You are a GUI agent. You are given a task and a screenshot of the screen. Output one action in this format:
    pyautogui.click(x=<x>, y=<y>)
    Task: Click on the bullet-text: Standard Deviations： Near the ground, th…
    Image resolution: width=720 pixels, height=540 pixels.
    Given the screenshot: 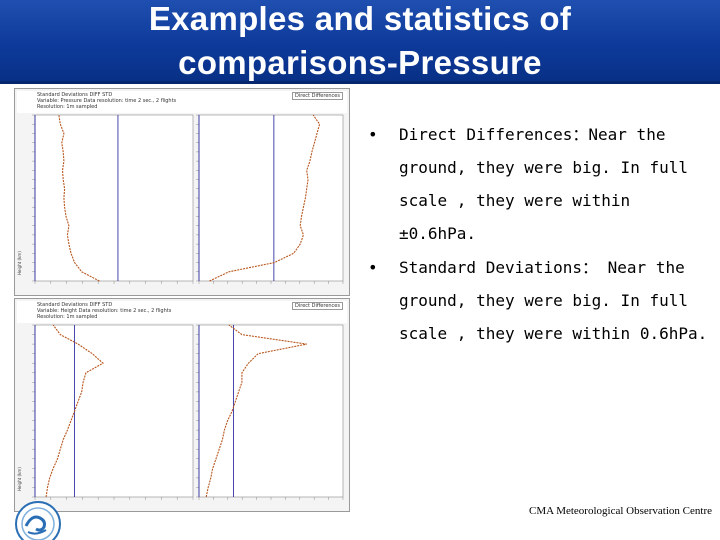 What is the action you would take?
    pyautogui.click(x=553, y=300)
    